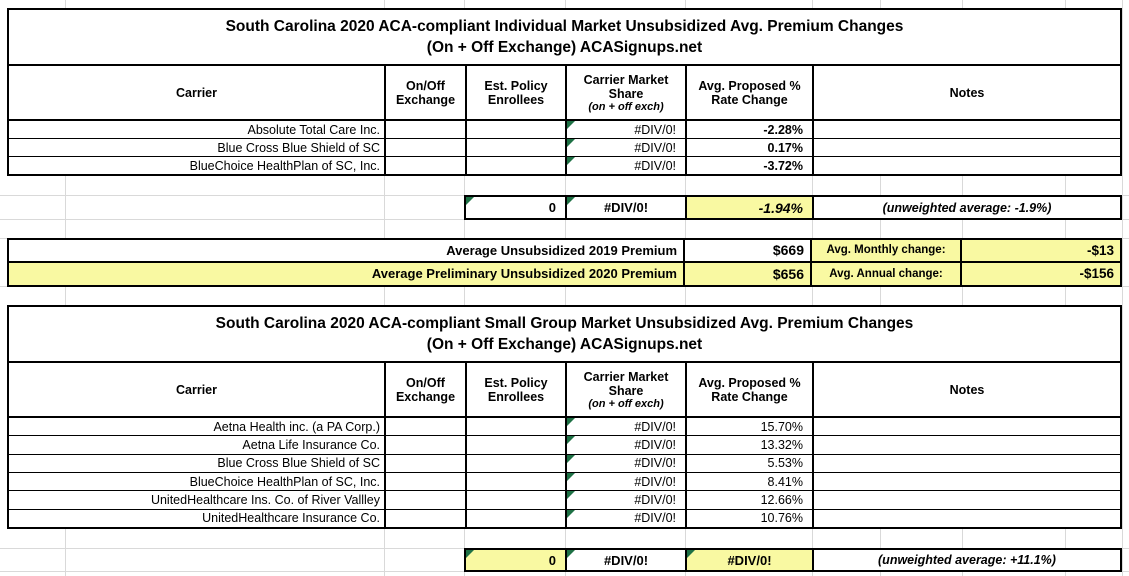 The image size is (1129, 576). What do you see at coordinates (750, 147) in the screenshot?
I see `rate-change-cell: 0.17%` at bounding box center [750, 147].